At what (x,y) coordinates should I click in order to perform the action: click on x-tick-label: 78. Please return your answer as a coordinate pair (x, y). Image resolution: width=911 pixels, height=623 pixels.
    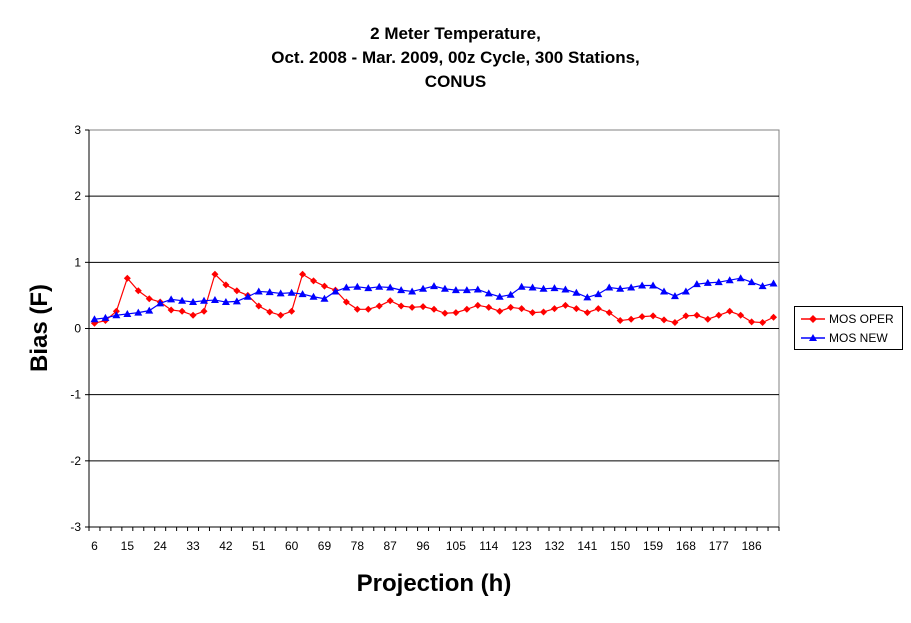
    Looking at the image, I should click on (358, 546).